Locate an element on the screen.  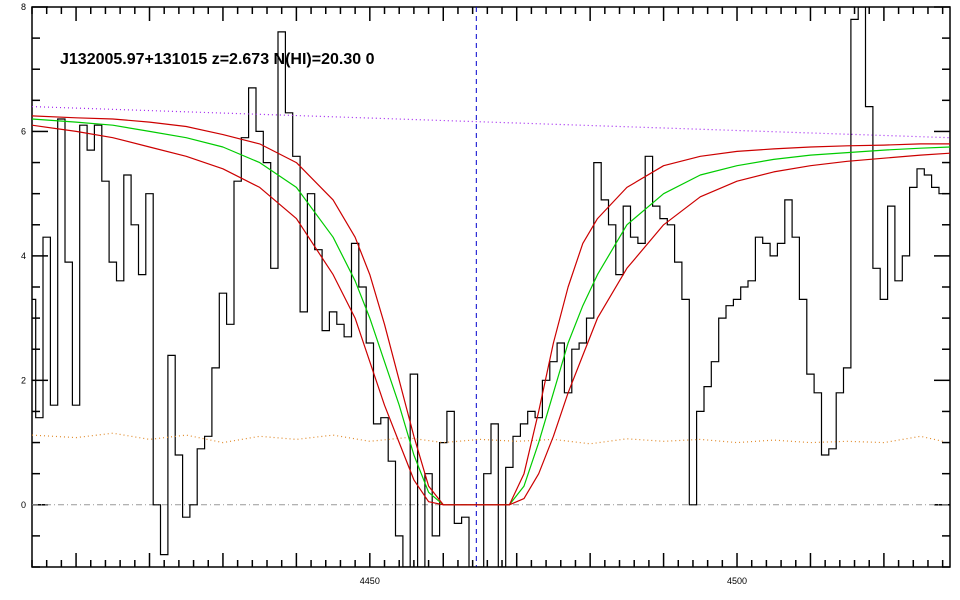
x-tick-label: 4450 is located at coordinates (370, 581).